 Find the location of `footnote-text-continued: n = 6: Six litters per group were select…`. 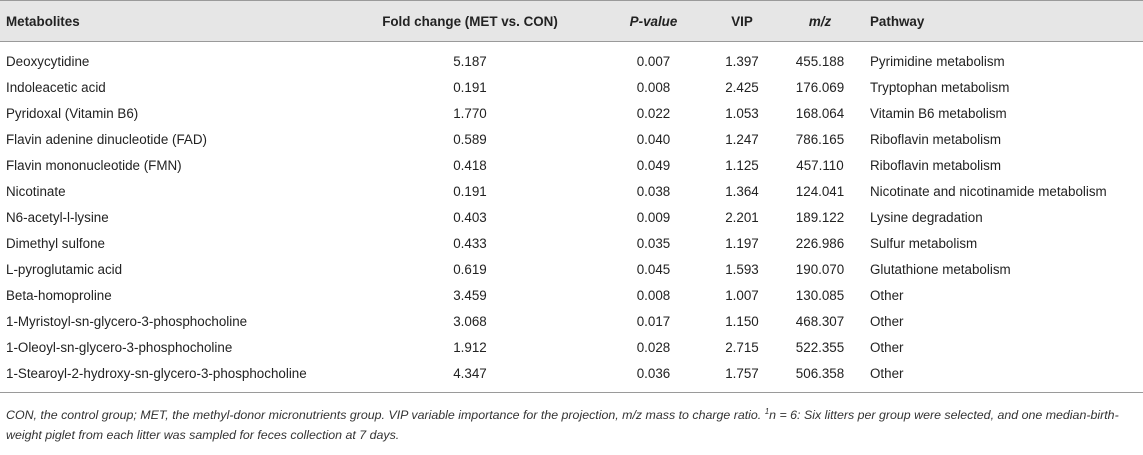

footnote-text-continued: n = 6: Six litters per group were select… is located at coordinates (562, 425).